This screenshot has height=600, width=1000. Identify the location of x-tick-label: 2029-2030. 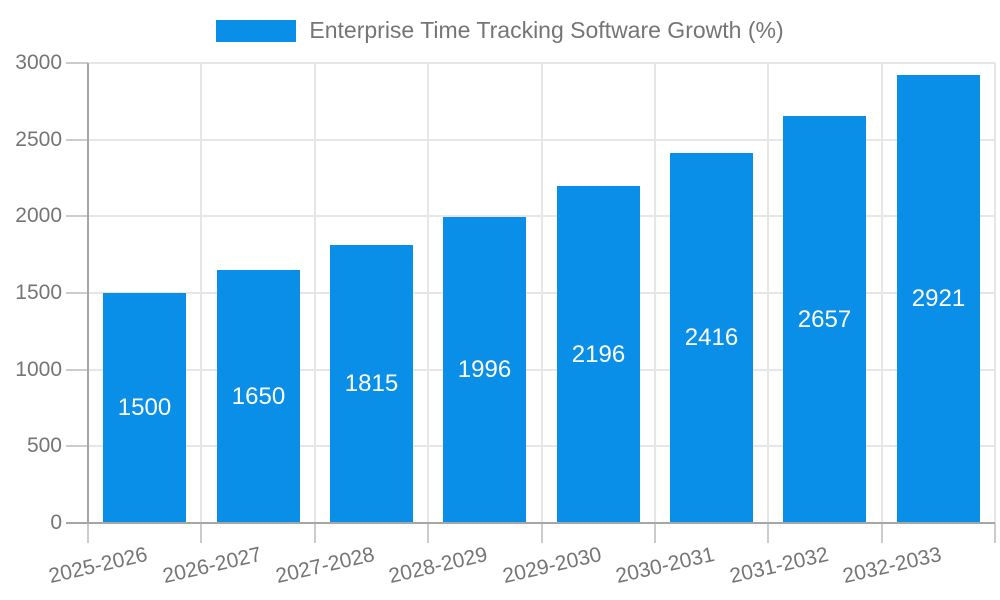
(552, 566).